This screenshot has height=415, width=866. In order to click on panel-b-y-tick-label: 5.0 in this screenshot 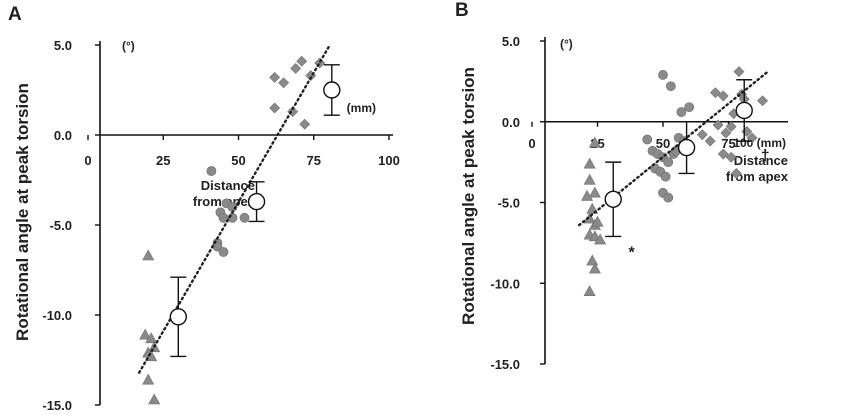, I will do `click(511, 41)`.